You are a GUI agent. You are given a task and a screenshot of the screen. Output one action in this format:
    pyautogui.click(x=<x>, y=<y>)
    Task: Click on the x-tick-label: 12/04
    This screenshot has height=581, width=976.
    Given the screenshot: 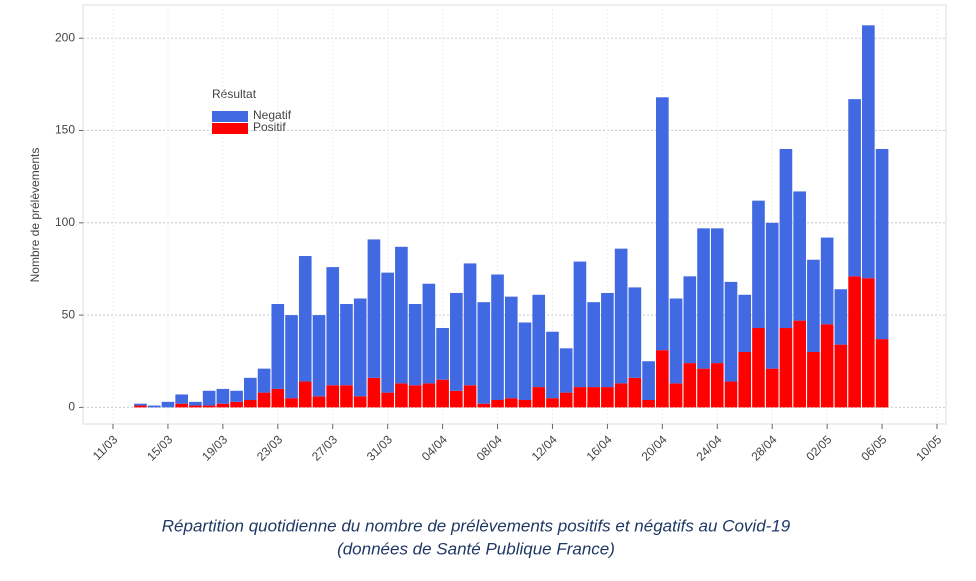 What is the action you would take?
    pyautogui.click(x=544, y=447)
    